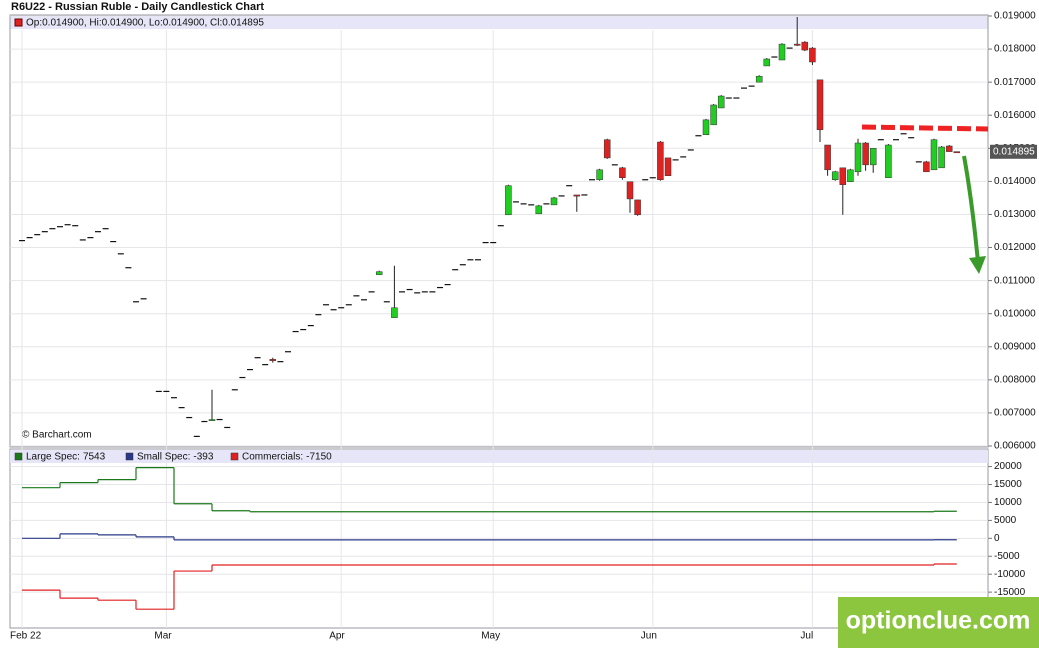  Describe the element at coordinates (1015, 181) in the screenshot. I see `y-tick-label: 0.014000` at that location.